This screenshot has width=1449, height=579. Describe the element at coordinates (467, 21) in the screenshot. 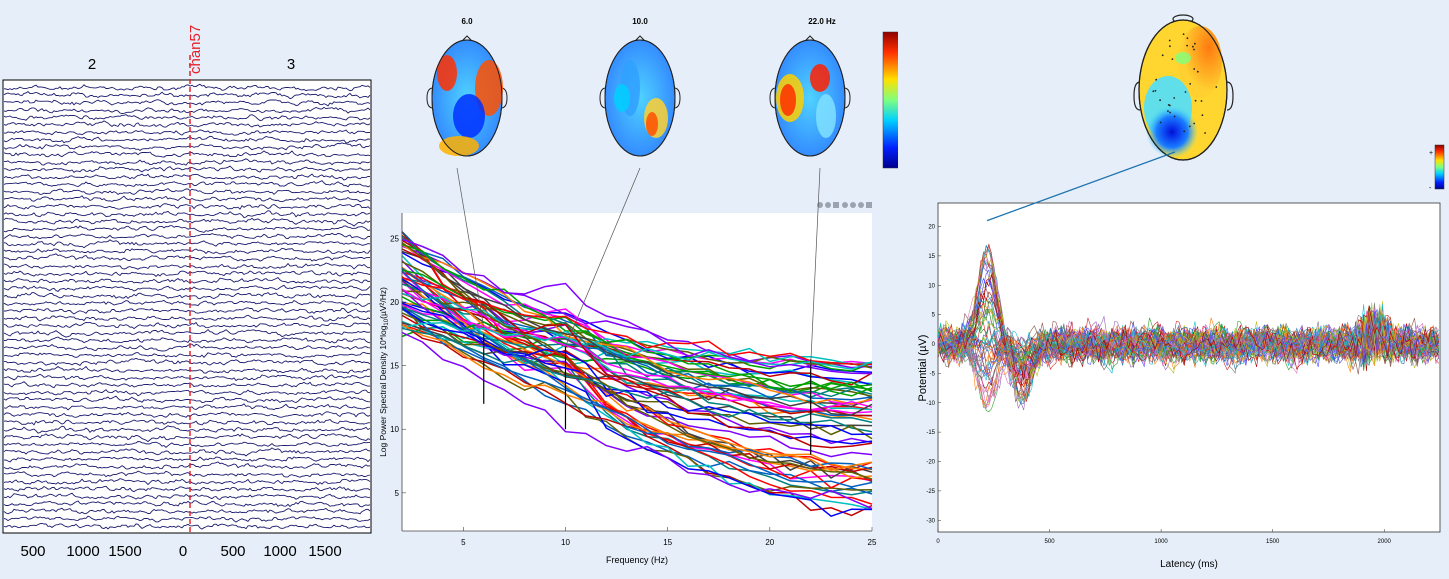

I see `topo-frequency-label: 6.0` at that location.